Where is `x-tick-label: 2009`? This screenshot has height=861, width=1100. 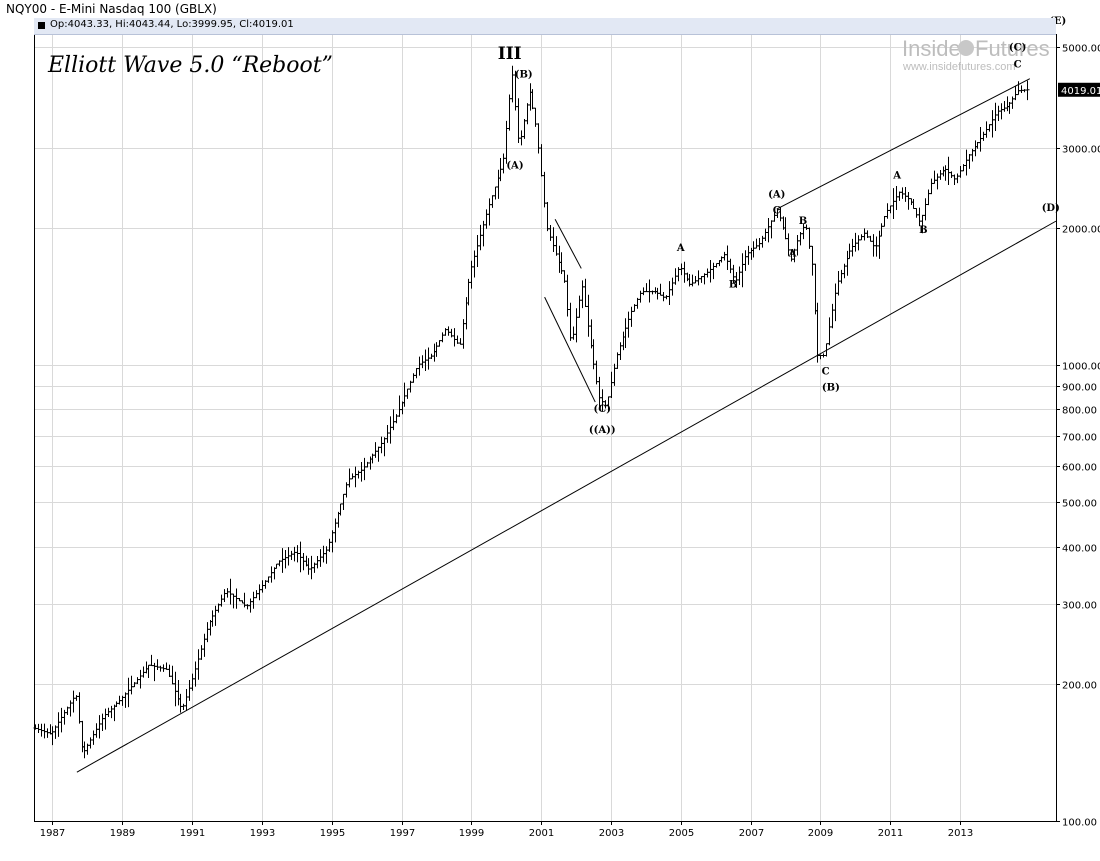
x-tick-label: 2009 is located at coordinates (820, 833).